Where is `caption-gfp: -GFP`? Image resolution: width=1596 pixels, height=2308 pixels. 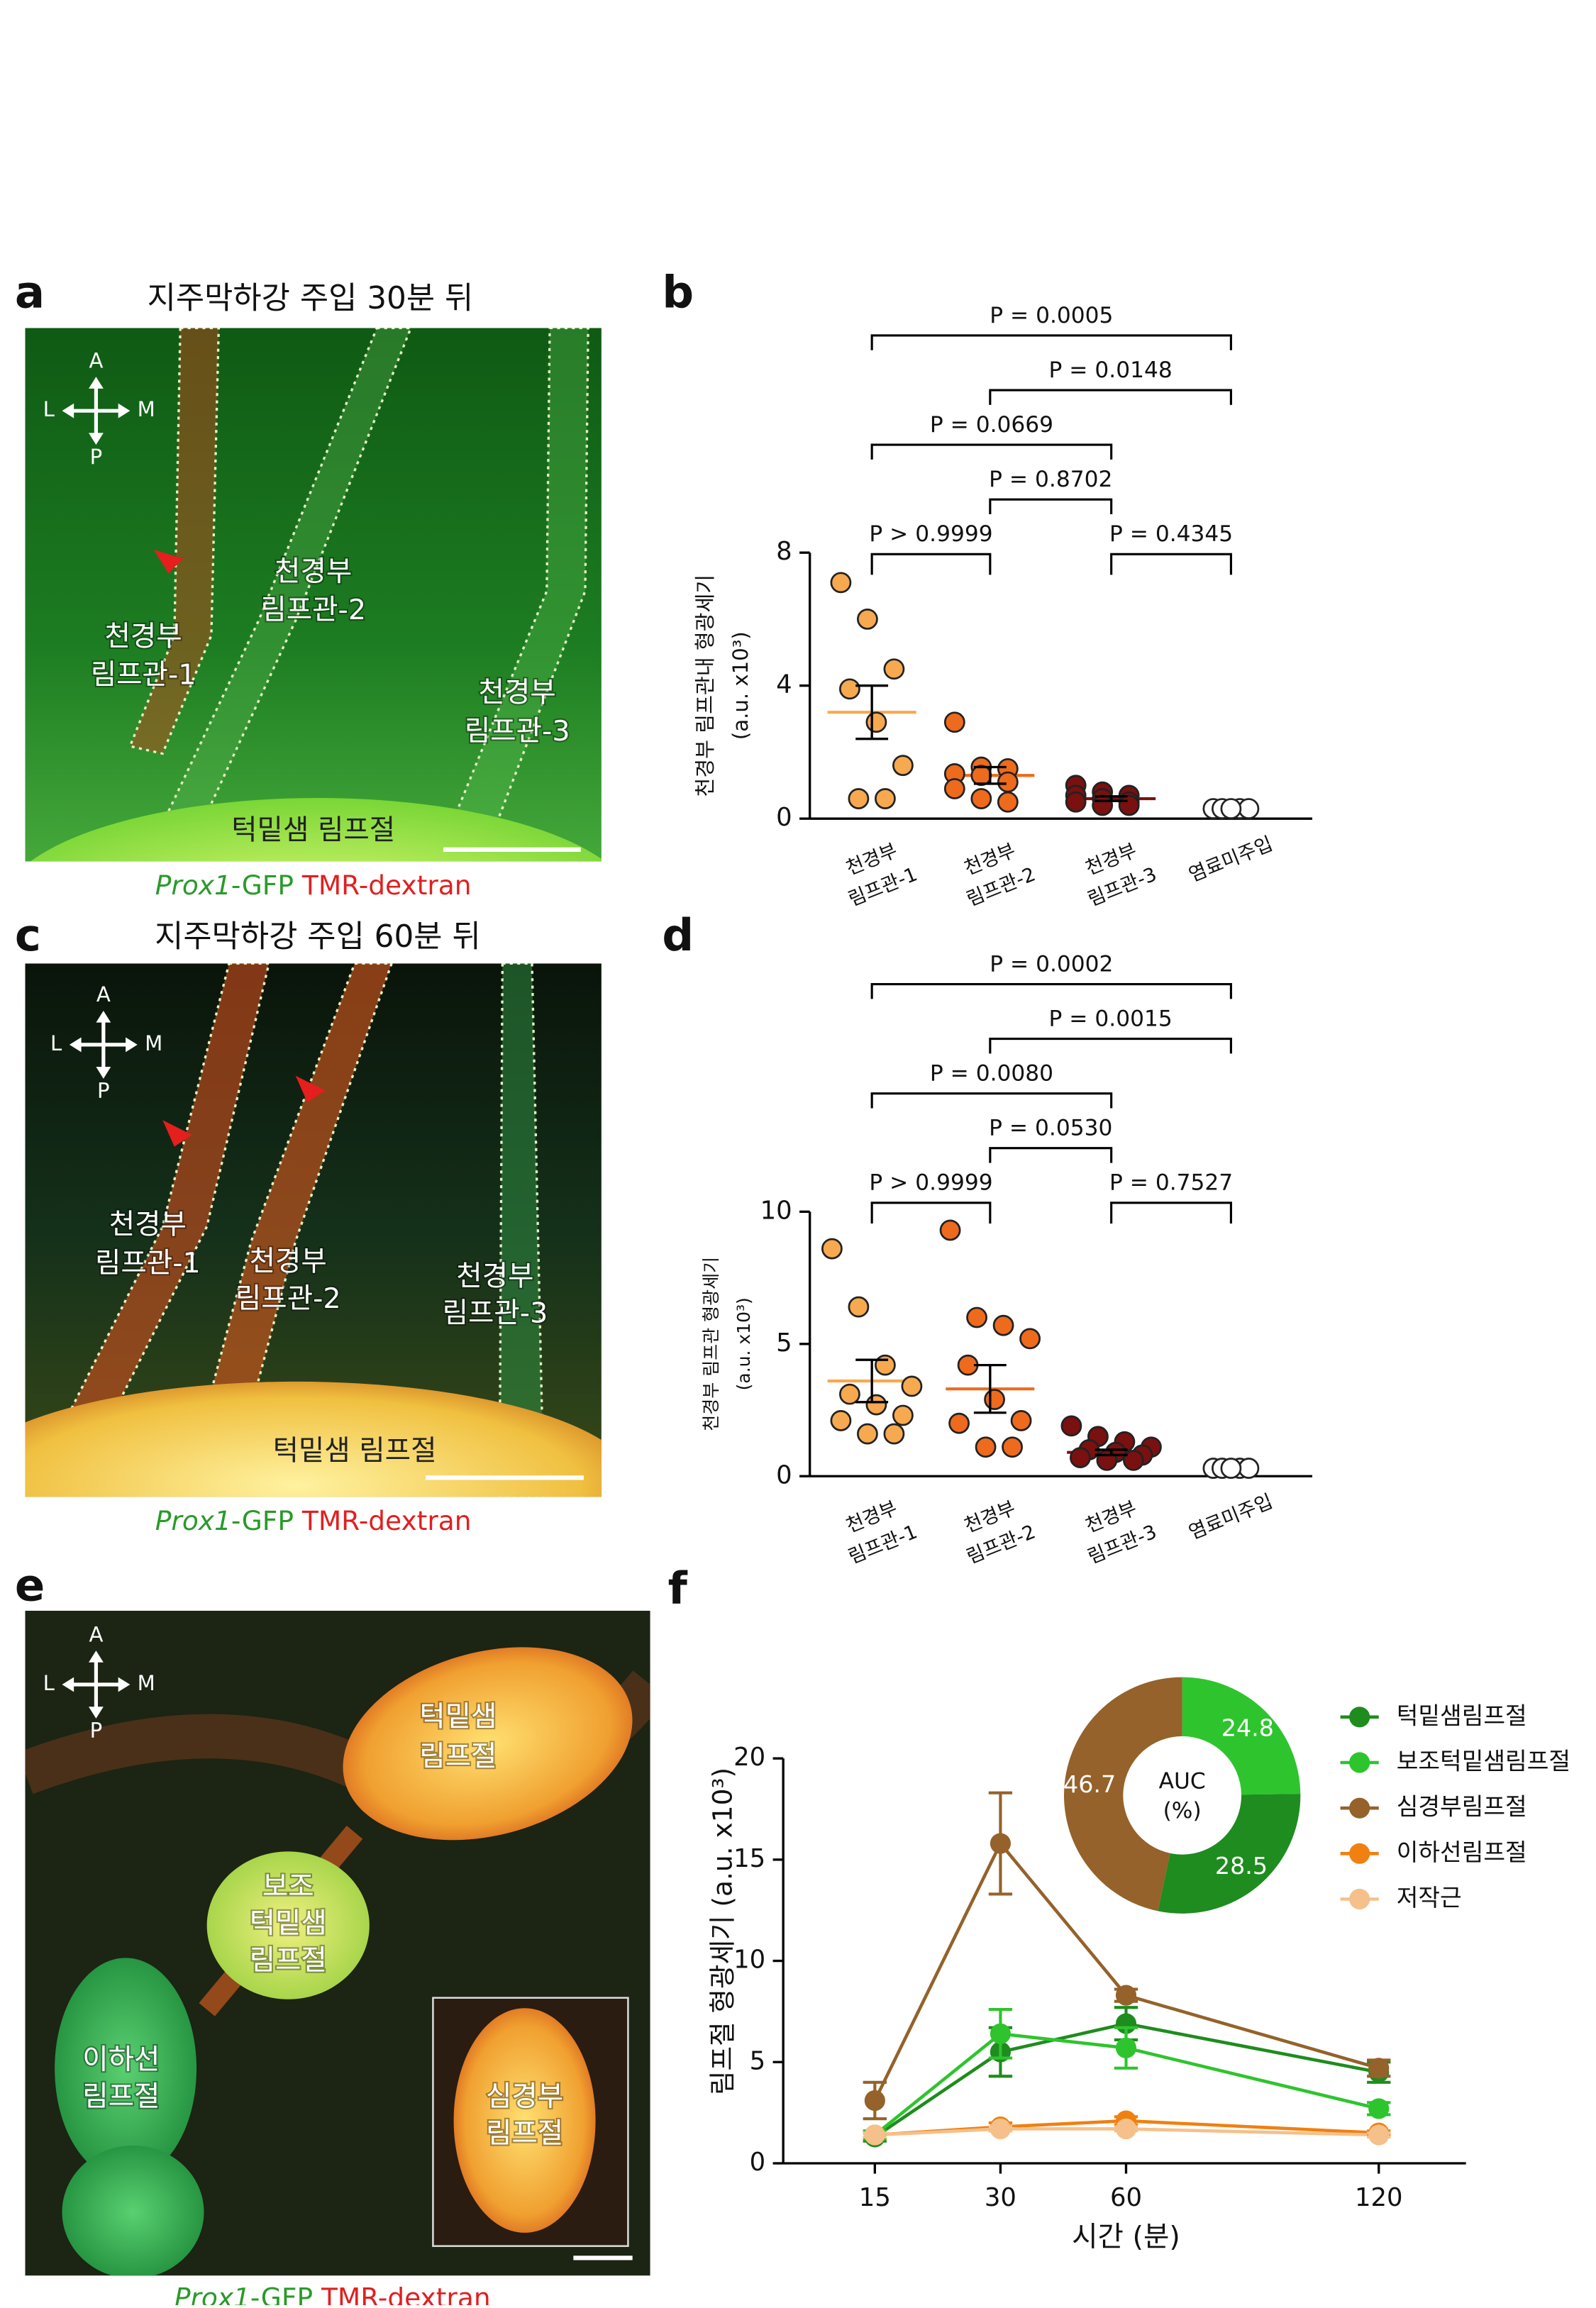
caption-gfp: -GFP is located at coordinates (281, 2293).